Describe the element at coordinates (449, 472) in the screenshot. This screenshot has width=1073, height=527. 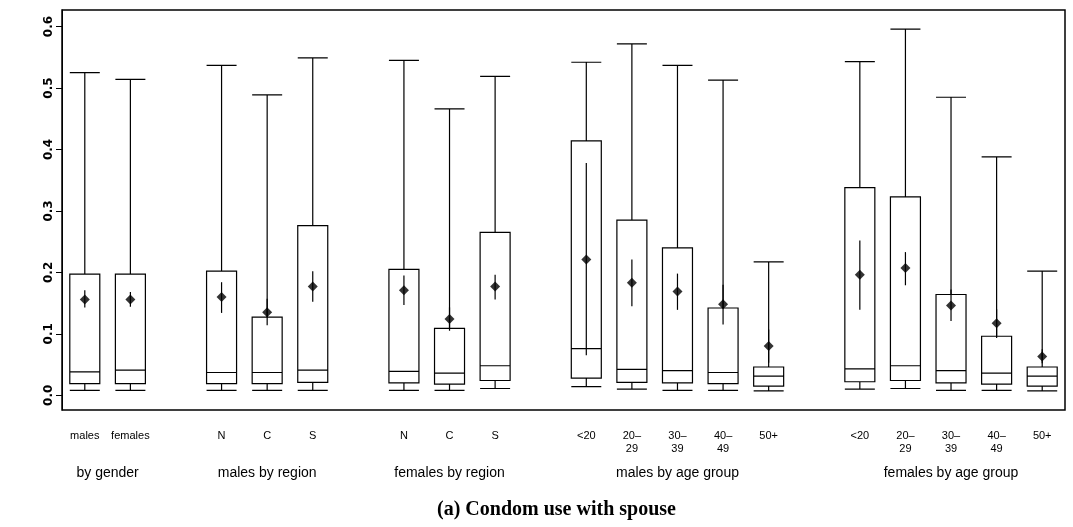
I see `text: females by region` at that location.